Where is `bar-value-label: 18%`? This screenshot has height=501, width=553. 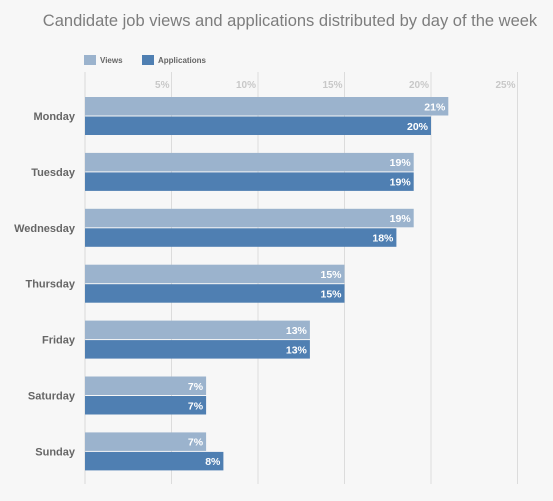 bar-value-label: 18% is located at coordinates (383, 239).